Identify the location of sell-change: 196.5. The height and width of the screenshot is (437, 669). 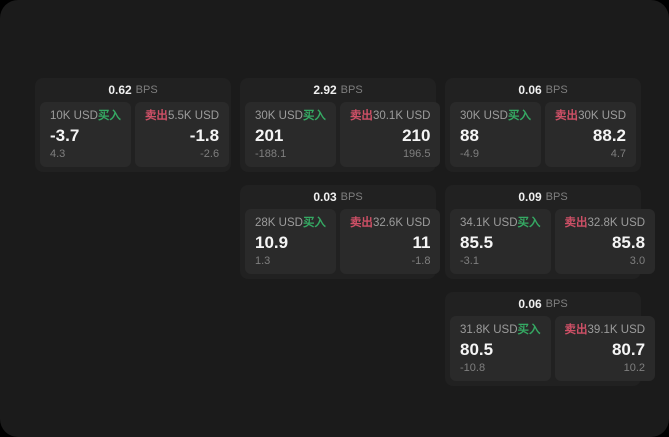
(416, 154).